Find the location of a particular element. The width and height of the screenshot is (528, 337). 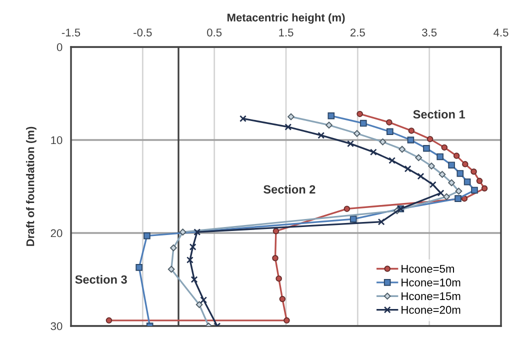

annotation: Section 2 is located at coordinates (290, 189).